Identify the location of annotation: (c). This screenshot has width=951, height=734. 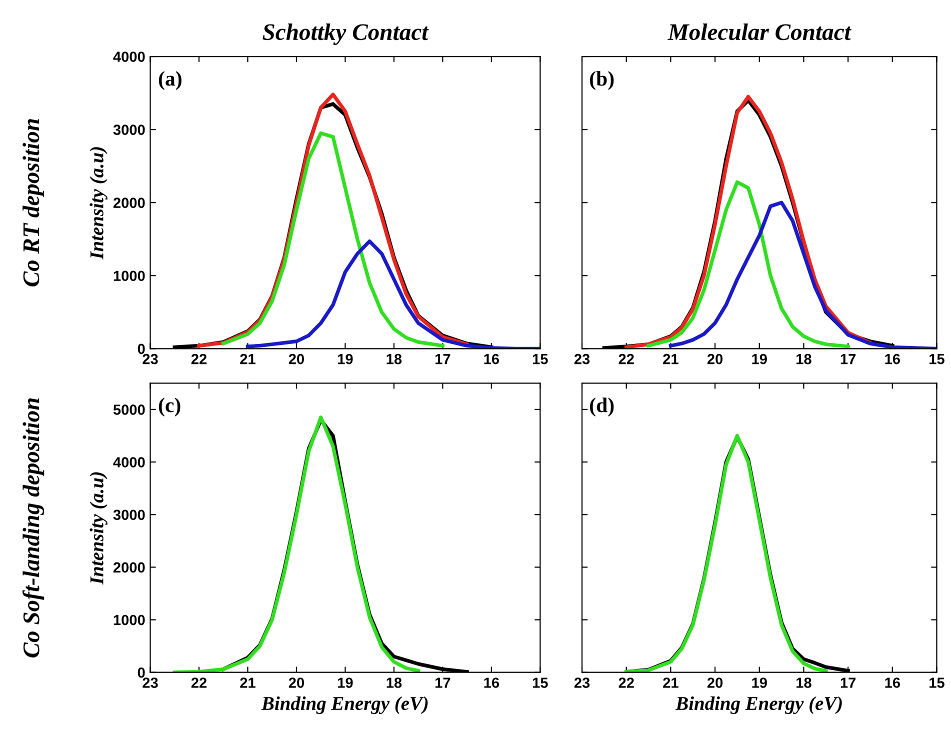
(169, 407).